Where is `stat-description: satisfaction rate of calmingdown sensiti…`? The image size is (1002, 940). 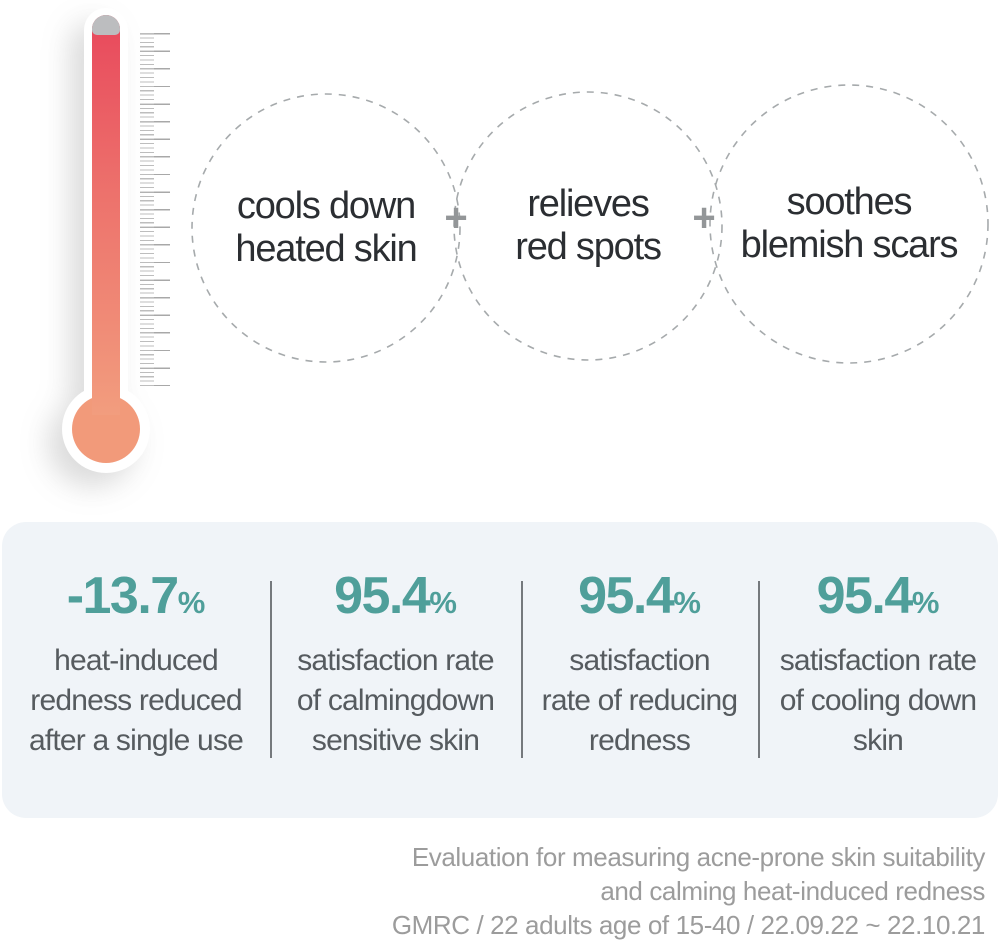
stat-description: satisfaction rate of calmingdown sensiti… is located at coordinates (395, 700).